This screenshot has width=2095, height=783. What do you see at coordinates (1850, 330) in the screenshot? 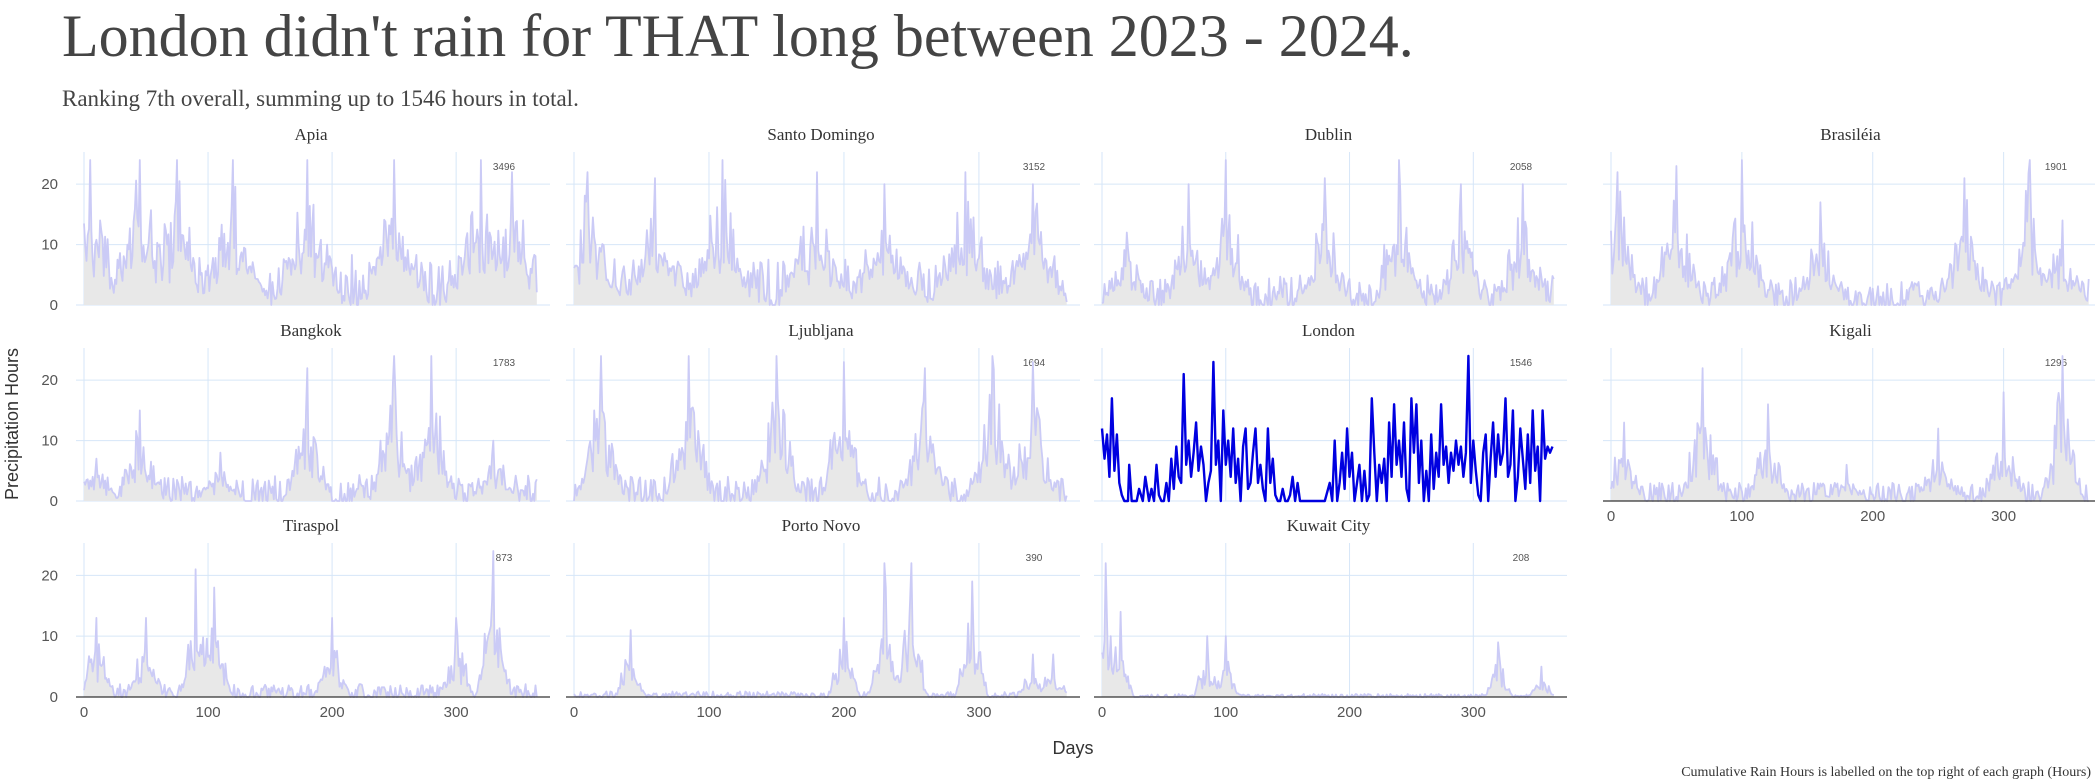
I see `panel-title: Kigali` at bounding box center [1850, 330].